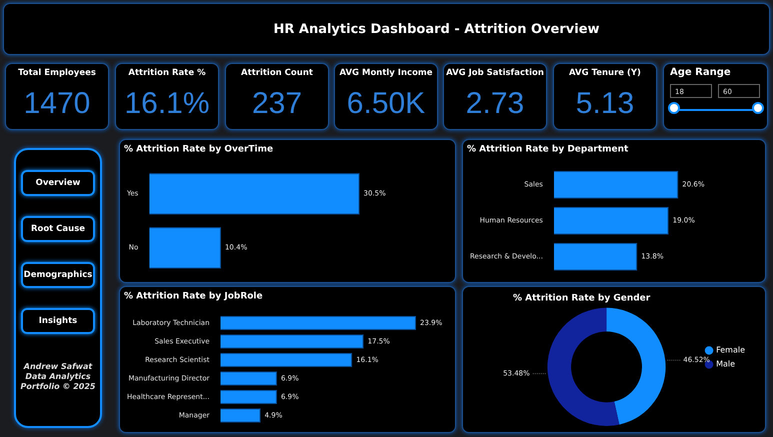 The height and width of the screenshot is (437, 773). I want to click on text: Overview, so click(58, 183).